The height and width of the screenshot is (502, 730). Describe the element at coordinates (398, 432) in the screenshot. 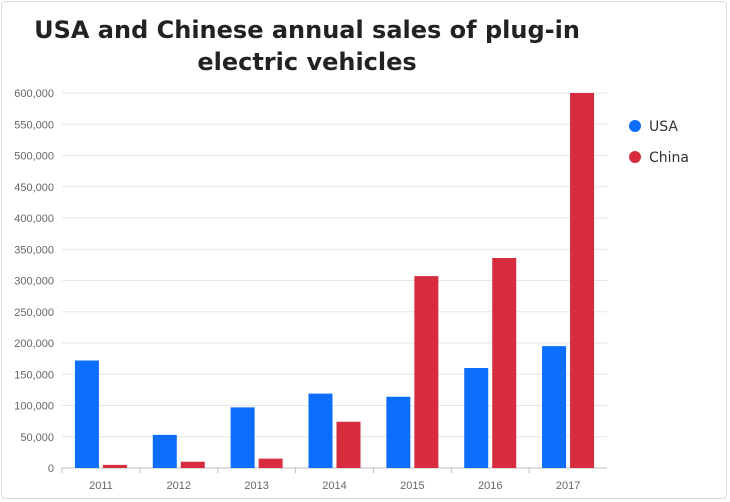

I see `bar-usa-2015` at that location.